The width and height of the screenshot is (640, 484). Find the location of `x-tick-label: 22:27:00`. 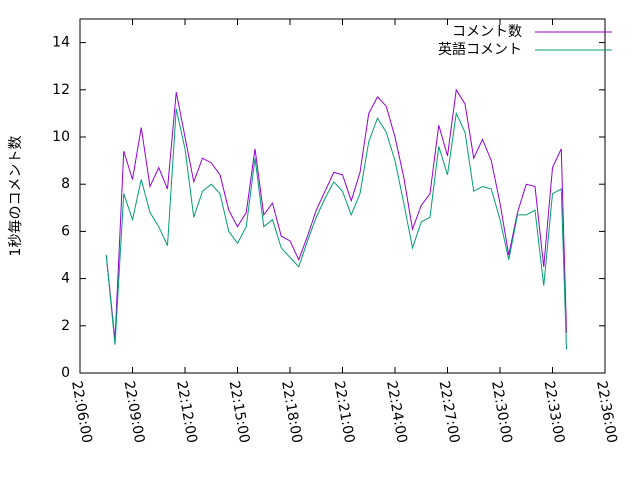

x-tick-label: 22:27:00 is located at coordinates (449, 412).